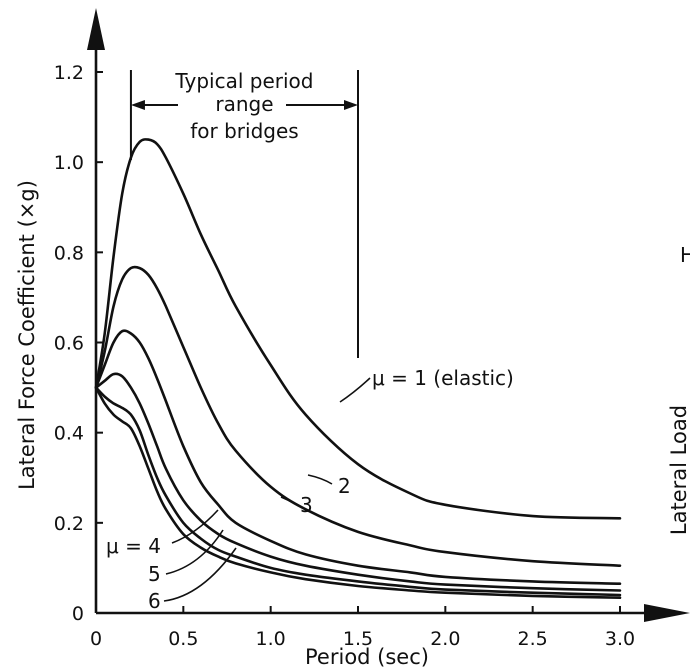 This screenshot has width=690, height=671. What do you see at coordinates (154, 601) in the screenshot?
I see `label-series-6: 6` at bounding box center [154, 601].